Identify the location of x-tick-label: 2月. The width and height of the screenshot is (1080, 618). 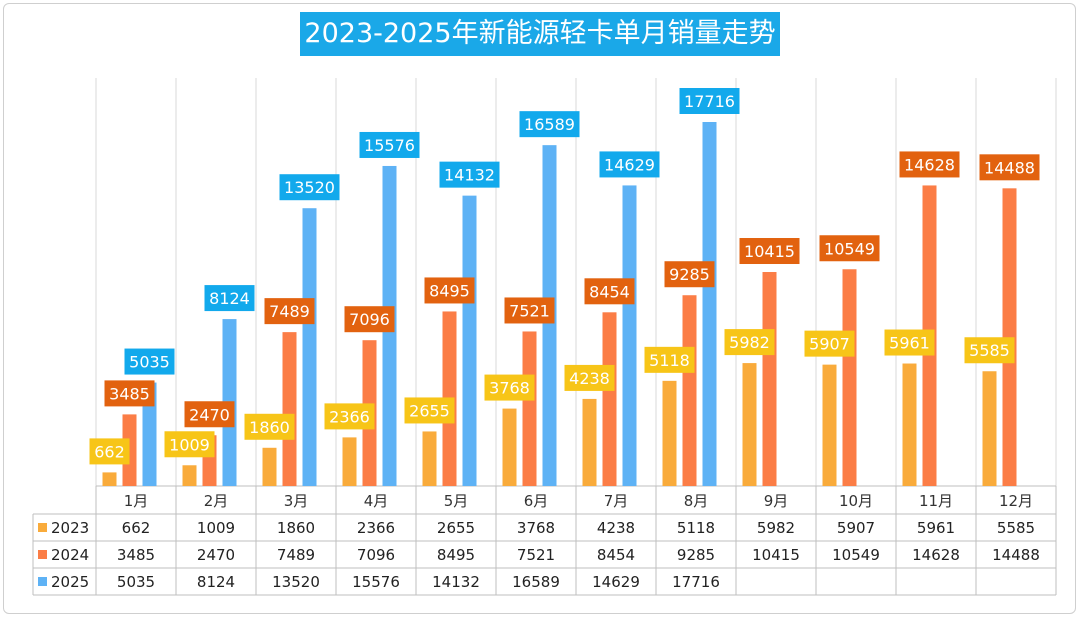
(216, 501).